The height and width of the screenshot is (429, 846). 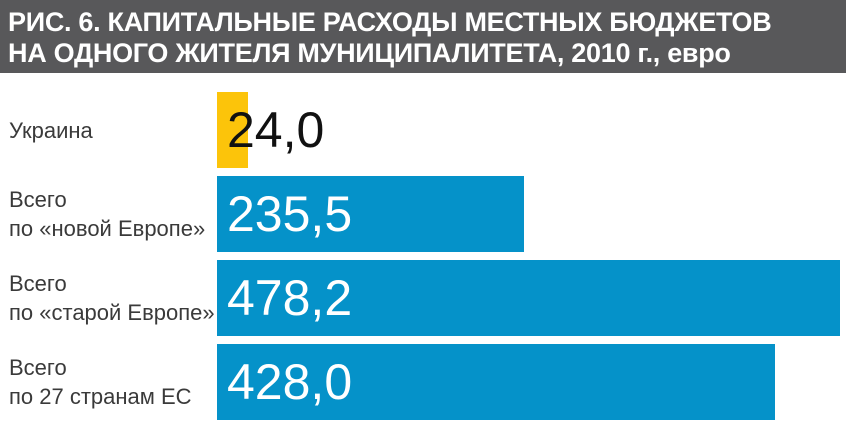 I want to click on category-label-line: Украина, so click(x=51, y=130).